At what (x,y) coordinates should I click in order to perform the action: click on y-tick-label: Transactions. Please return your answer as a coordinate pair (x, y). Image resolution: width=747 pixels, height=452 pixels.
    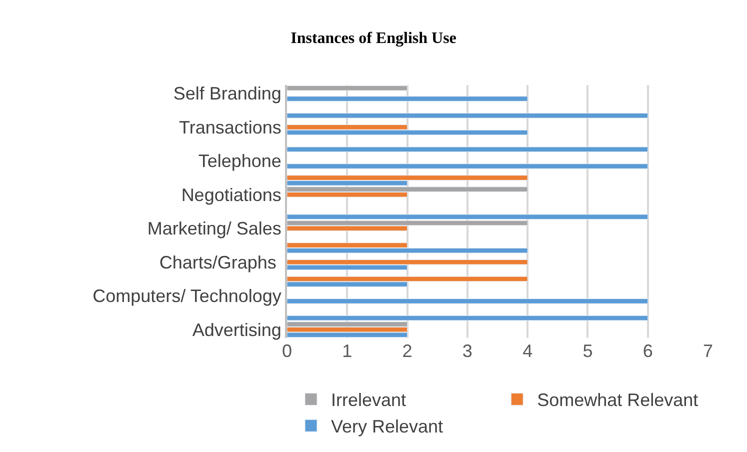
    Looking at the image, I should click on (230, 127).